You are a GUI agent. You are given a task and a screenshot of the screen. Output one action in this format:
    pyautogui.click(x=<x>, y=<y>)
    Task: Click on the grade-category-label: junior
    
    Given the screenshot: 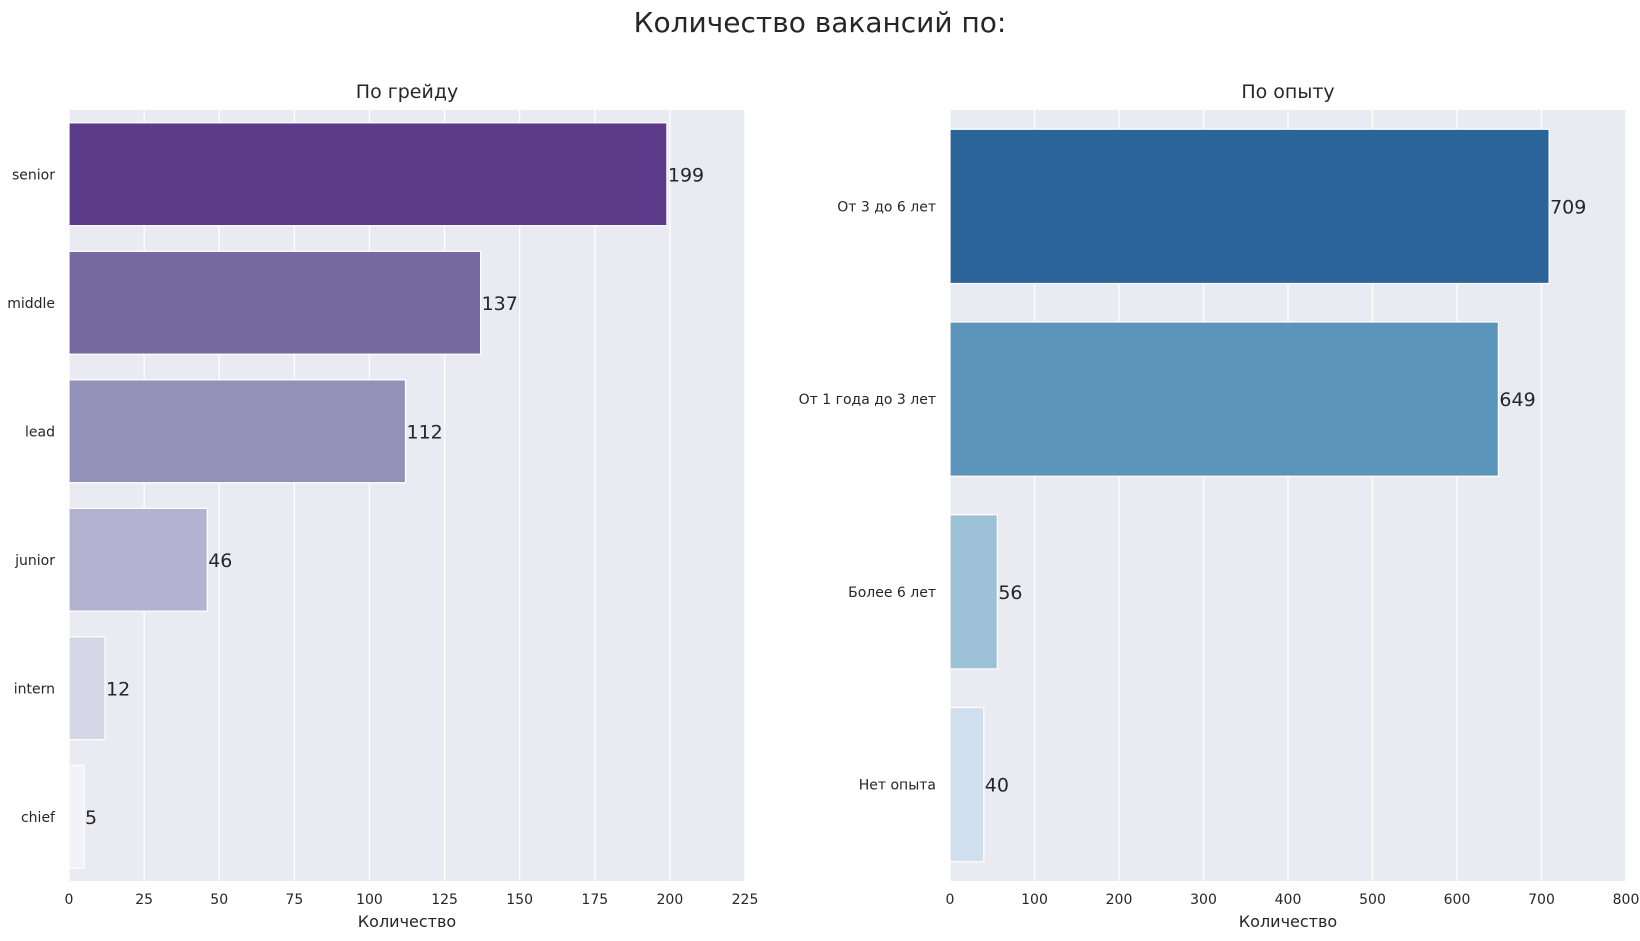 What is the action you would take?
    pyautogui.click(x=34, y=561)
    